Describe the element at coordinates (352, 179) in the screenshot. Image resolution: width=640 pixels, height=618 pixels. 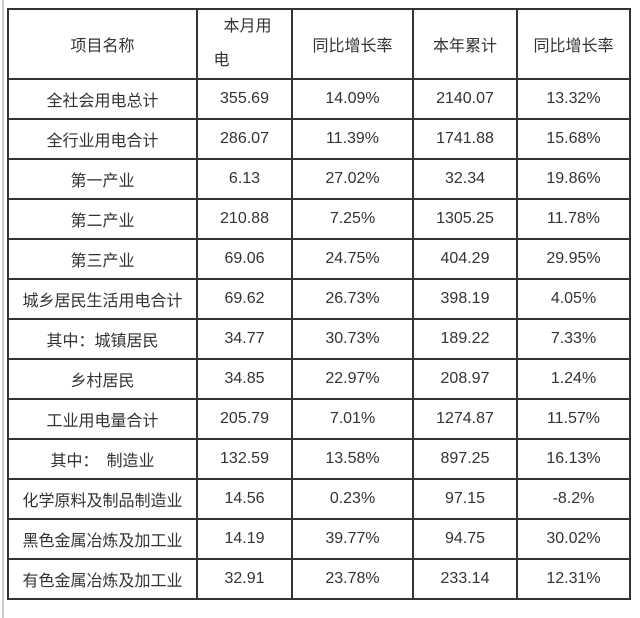
I see `cell-month-yoy: 27.02%` at that location.